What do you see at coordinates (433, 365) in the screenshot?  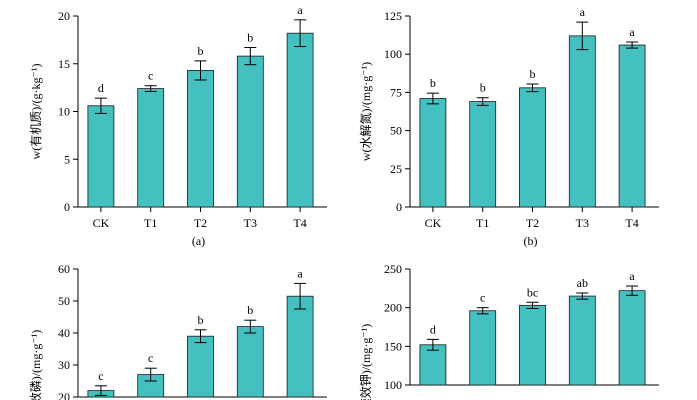 I see `bar-3-CK` at bounding box center [433, 365].